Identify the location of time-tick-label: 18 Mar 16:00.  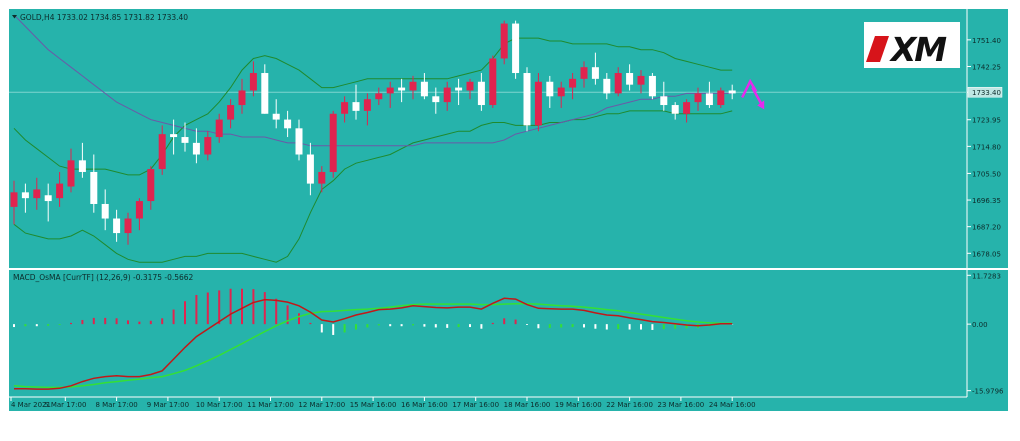
(527, 405).